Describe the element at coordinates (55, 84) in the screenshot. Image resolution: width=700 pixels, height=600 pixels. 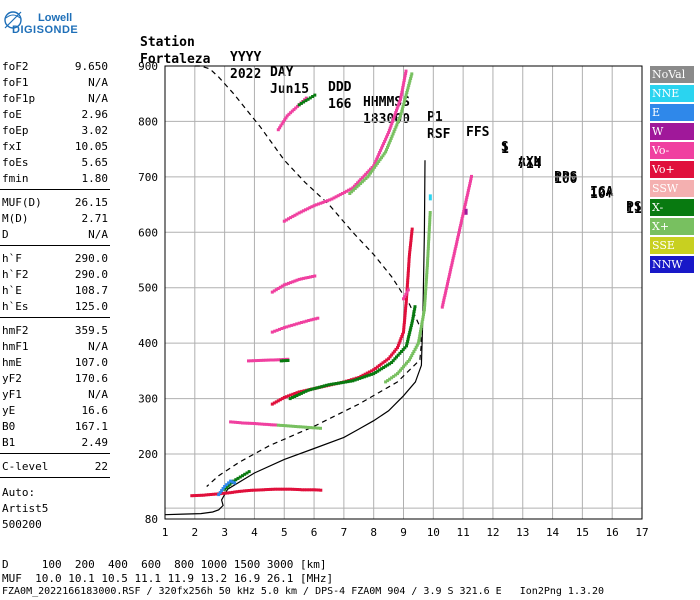
I see `param-row: foF1 N/A` at that location.